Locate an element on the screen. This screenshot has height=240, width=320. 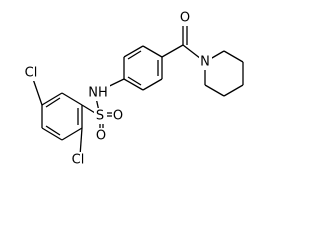
atom-label: S is located at coordinates (100, 116).